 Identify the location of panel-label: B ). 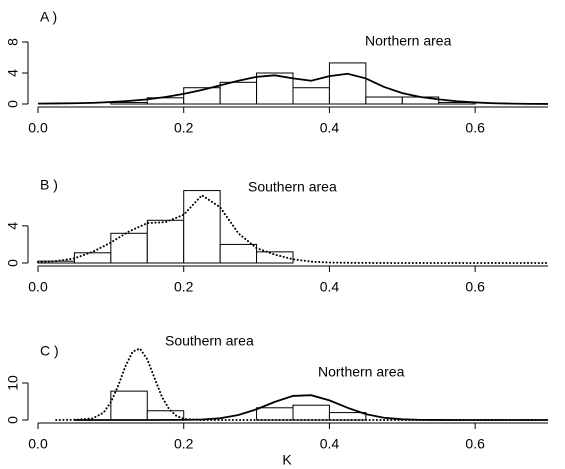
(49, 185).